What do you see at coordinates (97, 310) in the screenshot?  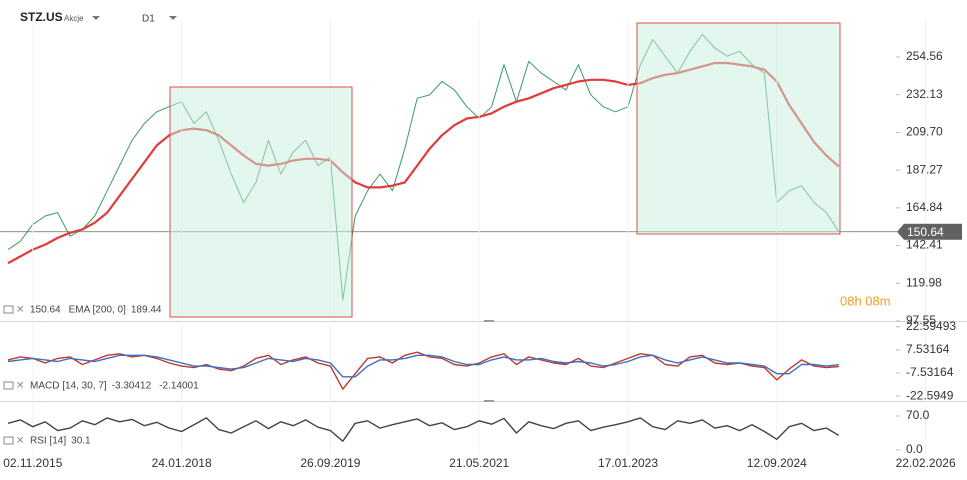 I see `legend-label: EMA [200, 0]` at bounding box center [97, 310].